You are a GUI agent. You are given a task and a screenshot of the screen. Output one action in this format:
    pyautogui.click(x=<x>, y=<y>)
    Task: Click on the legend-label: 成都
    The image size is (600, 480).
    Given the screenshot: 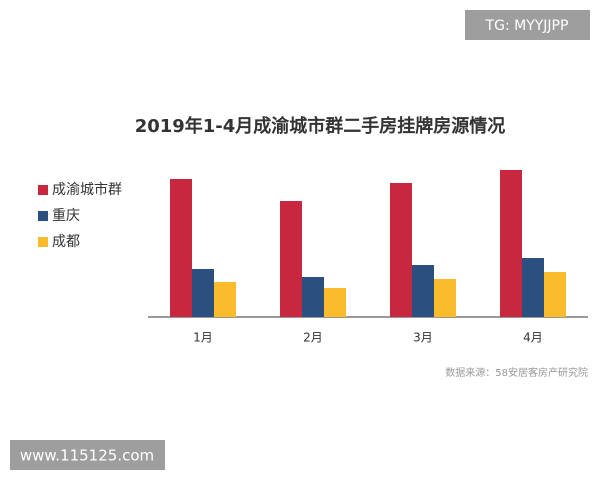 What is the action you would take?
    pyautogui.click(x=66, y=242)
    